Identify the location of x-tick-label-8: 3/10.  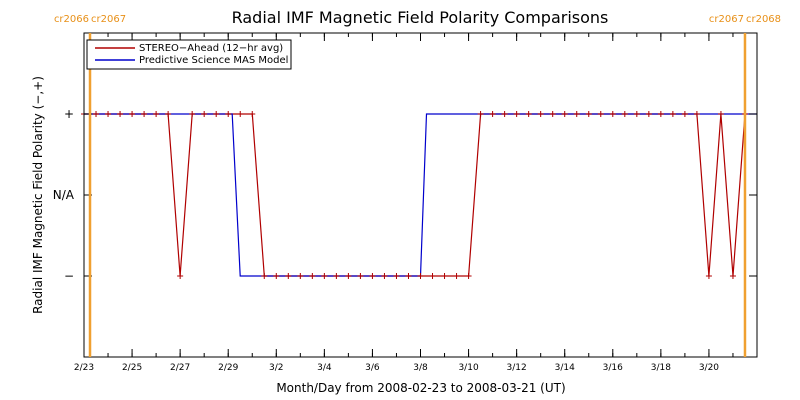
(468, 368).